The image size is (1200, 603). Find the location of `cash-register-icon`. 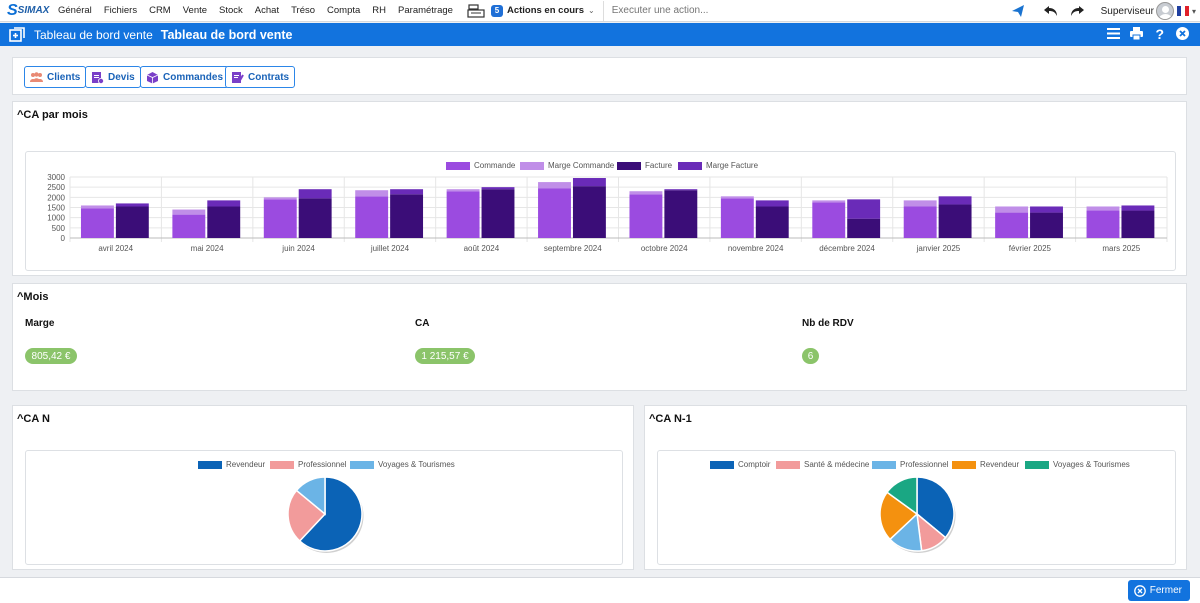

cash-register-icon is located at coordinates (476, 10).